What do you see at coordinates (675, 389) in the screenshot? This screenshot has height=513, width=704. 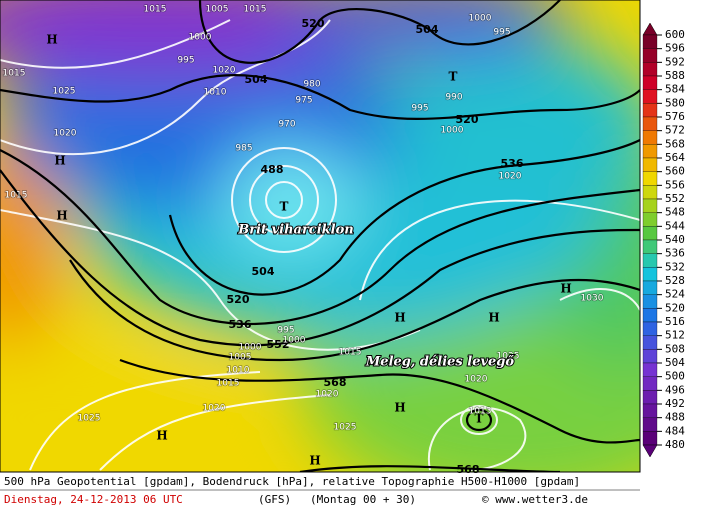 I see `colorbar-tick-label: 496` at bounding box center [675, 389].